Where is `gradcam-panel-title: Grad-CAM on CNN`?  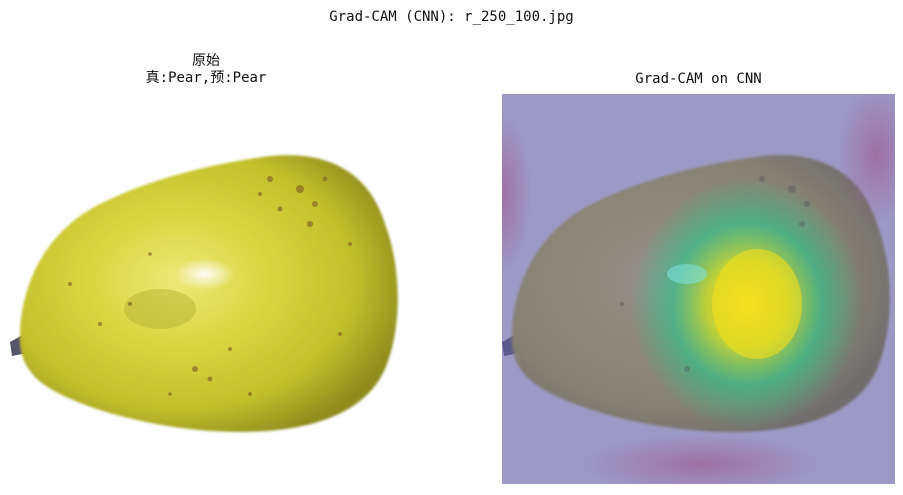 gradcam-panel-title: Grad-CAM on CNN is located at coordinates (698, 79).